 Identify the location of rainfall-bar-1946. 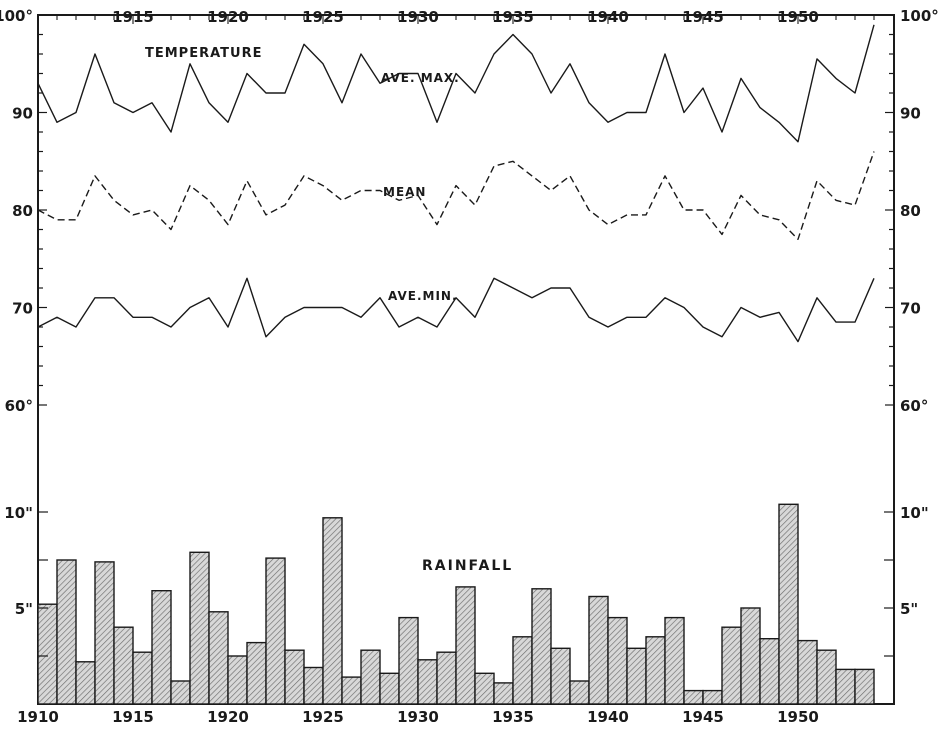
(731, 665).